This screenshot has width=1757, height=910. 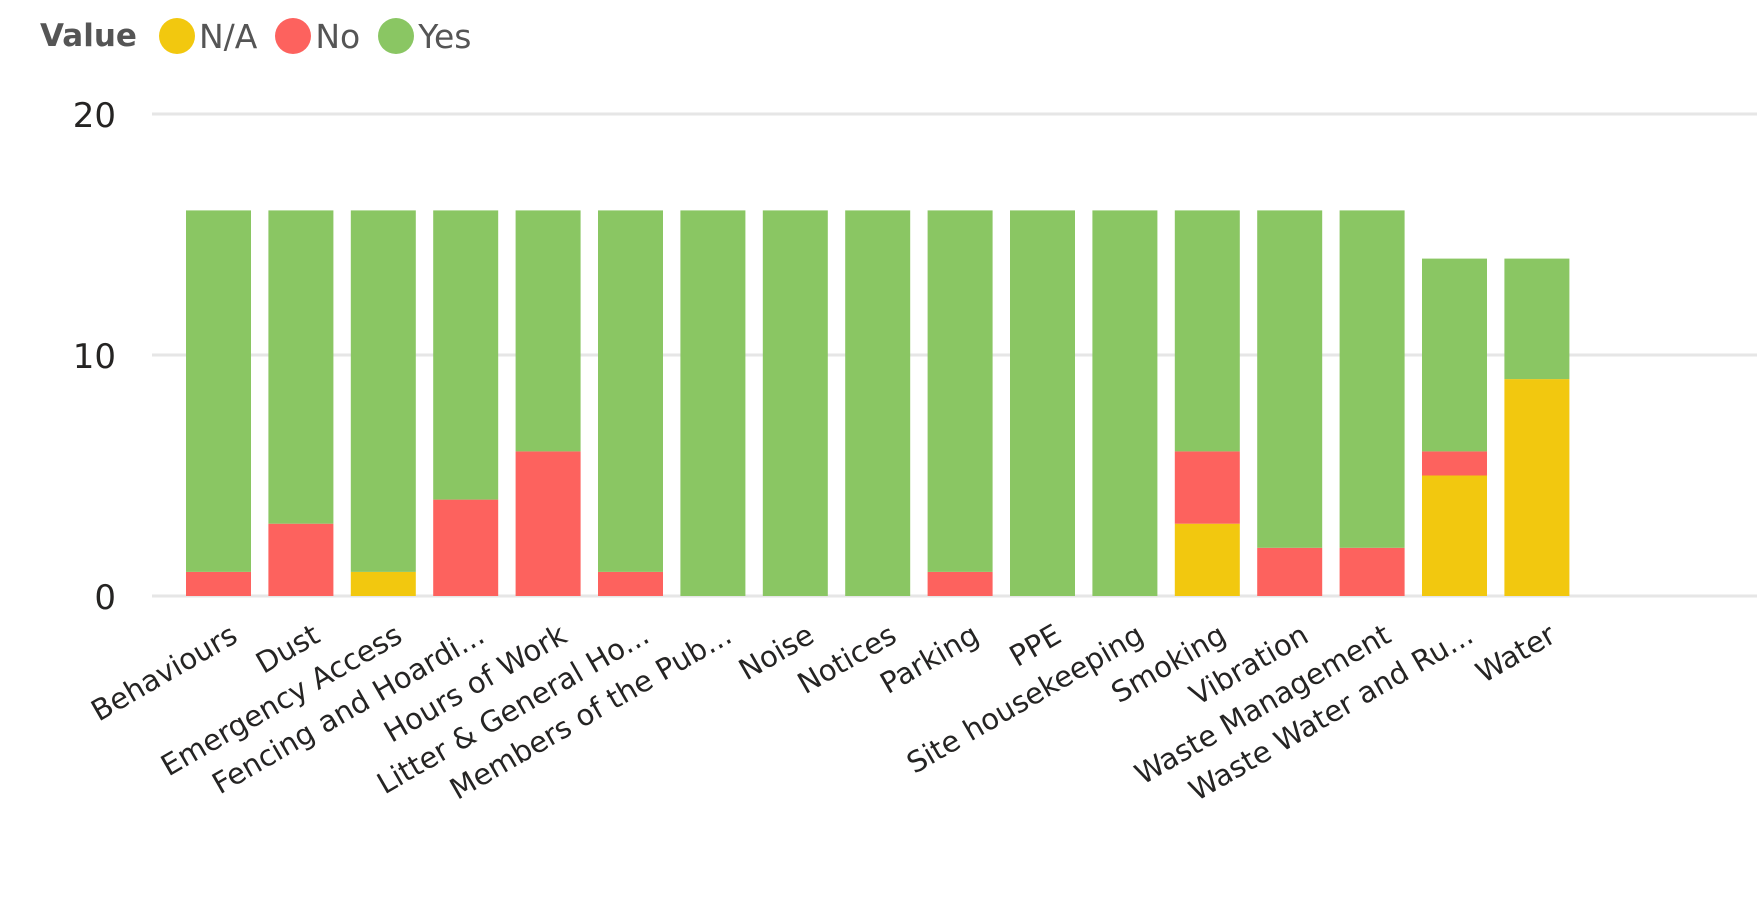 I want to click on legend-title: Value, so click(x=88, y=36).